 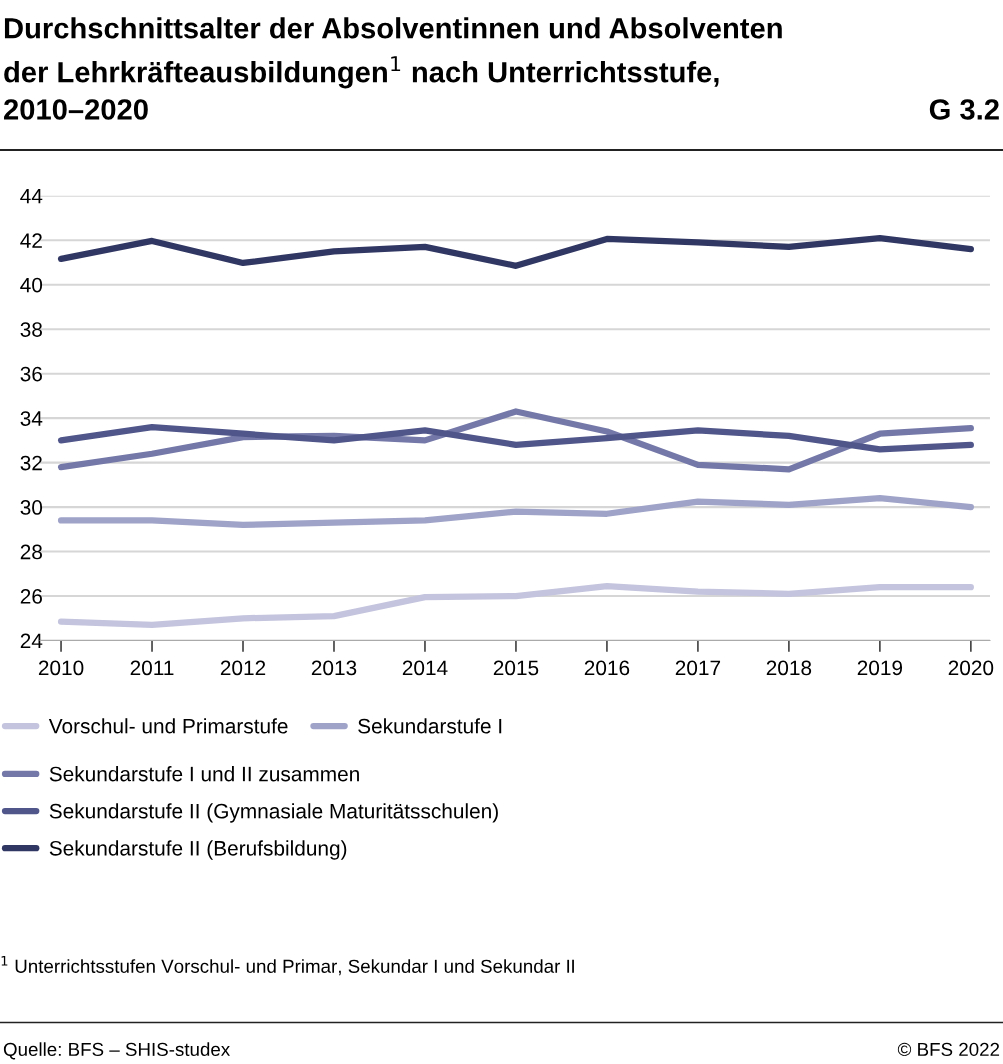 What do you see at coordinates (31, 596) in the screenshot?
I see `y-tick-label: 26` at bounding box center [31, 596].